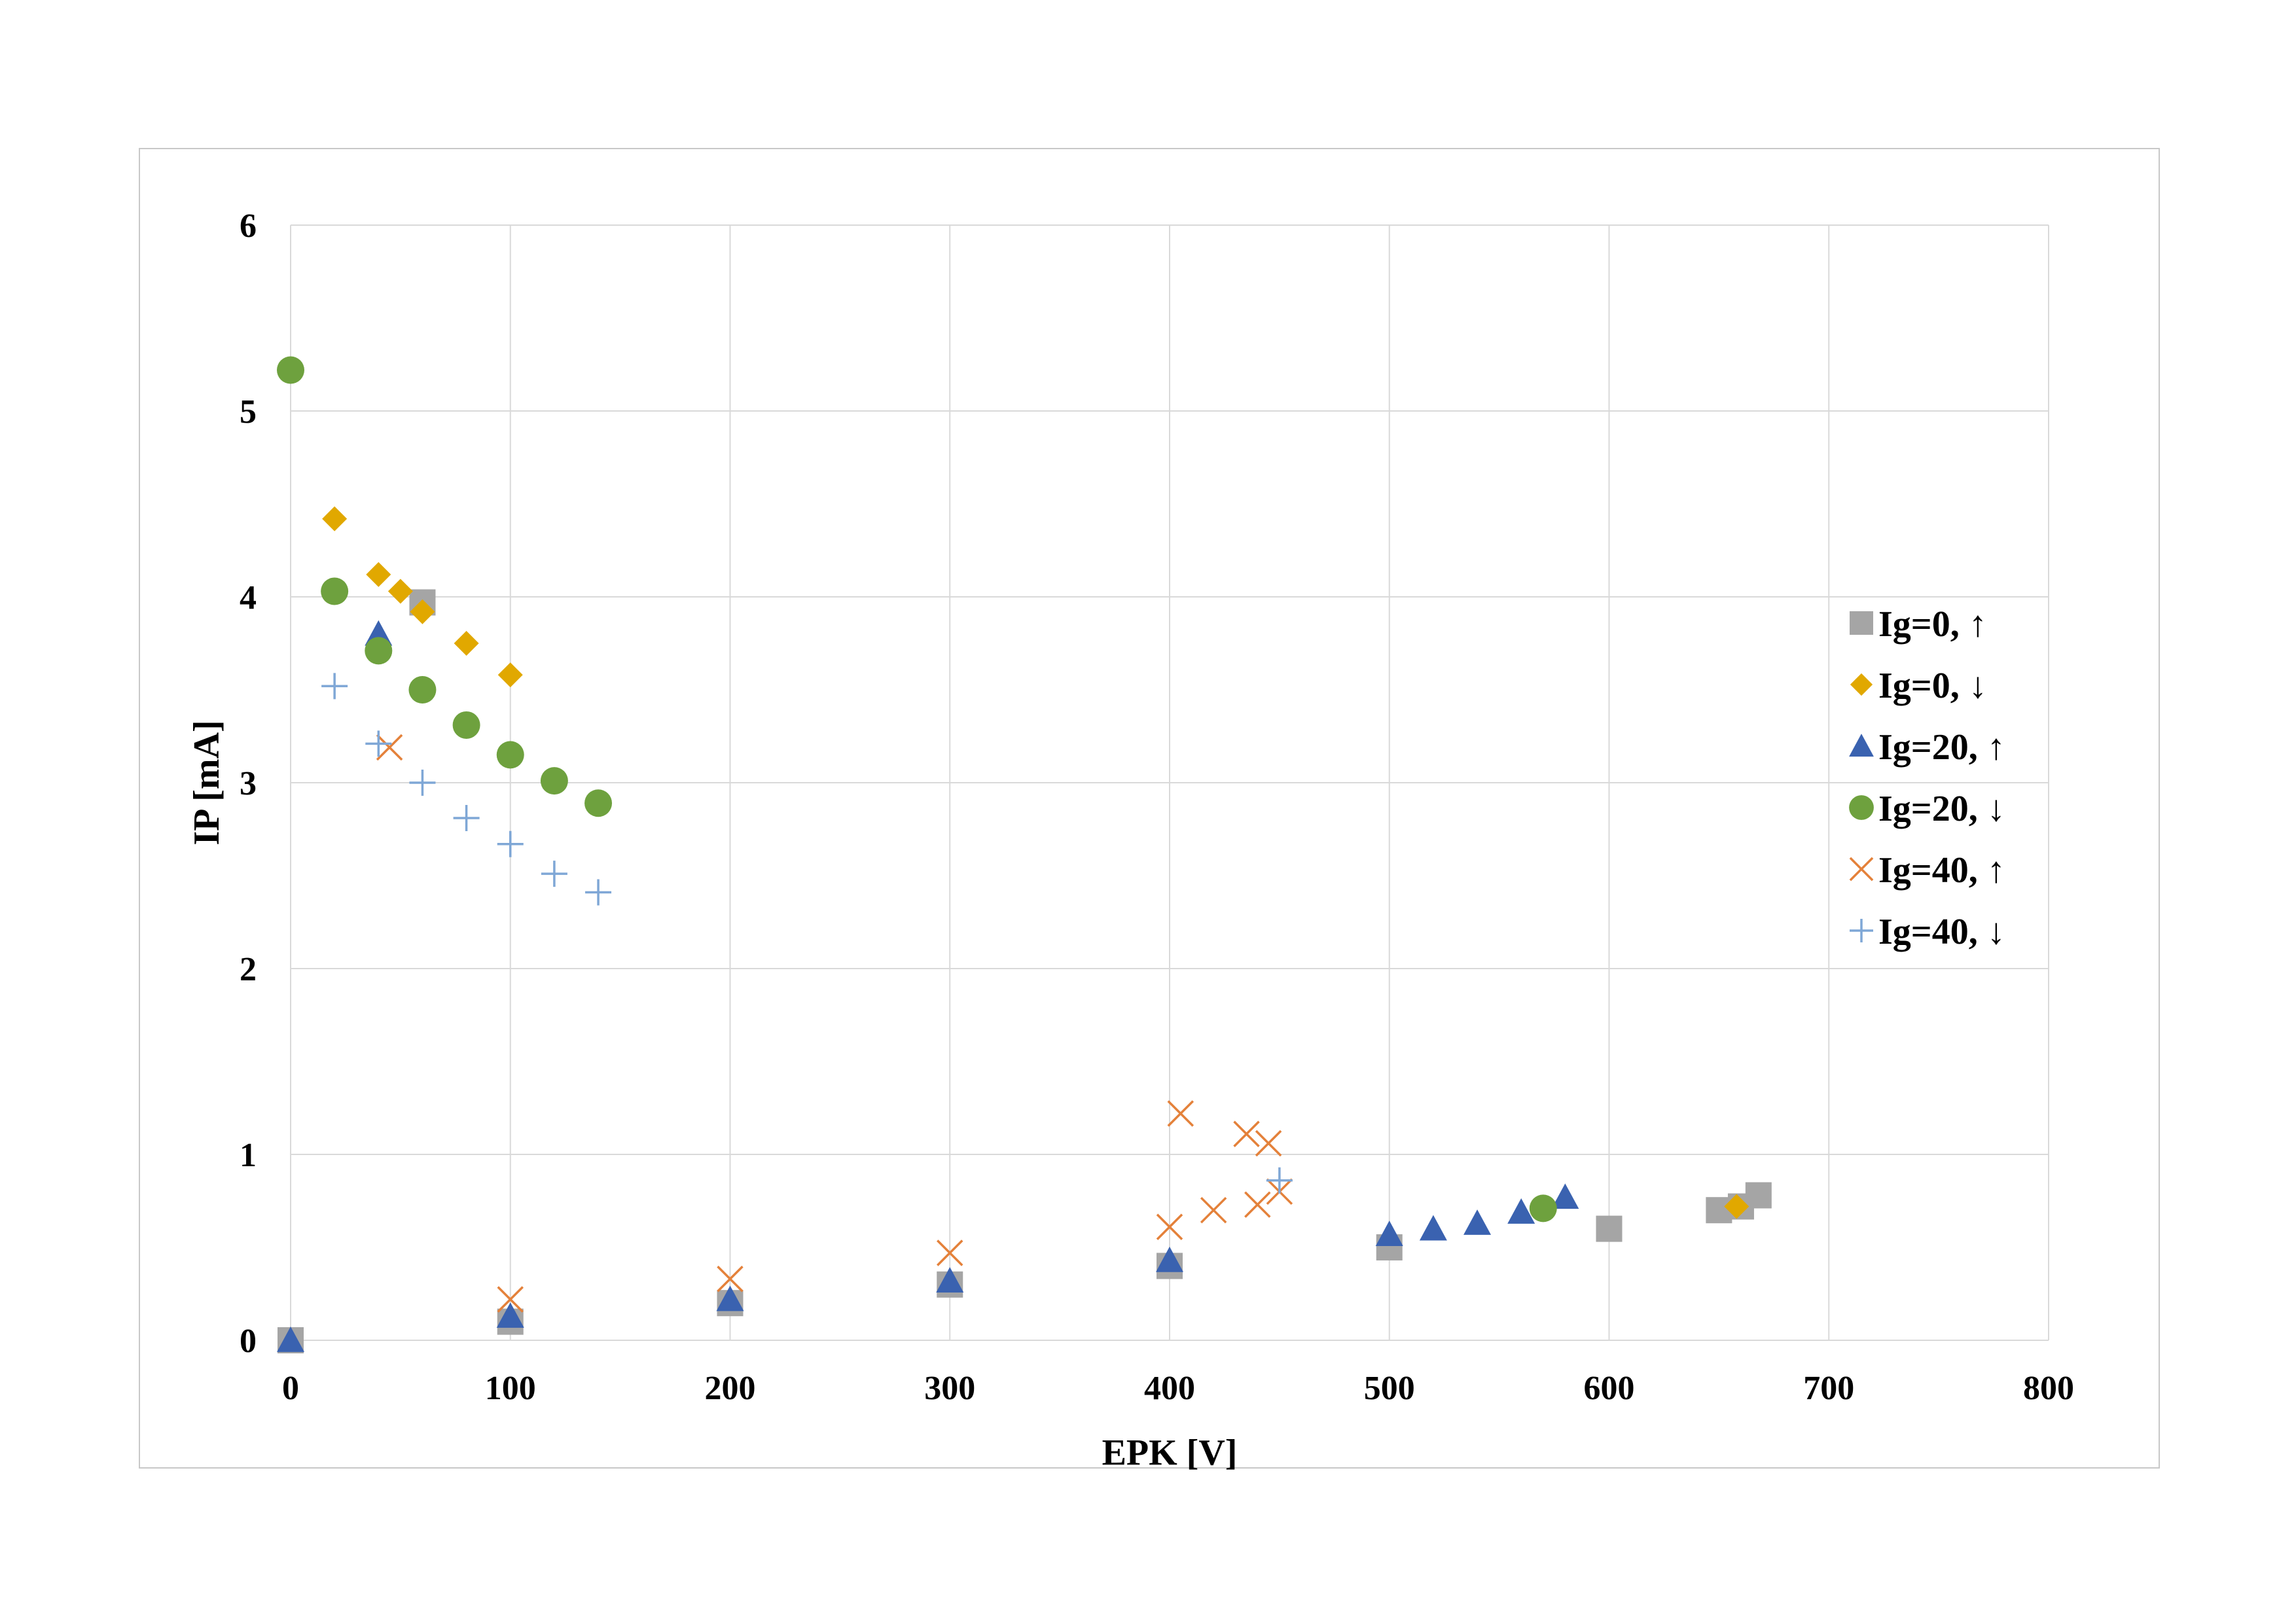  What do you see at coordinates (1389, 1388) in the screenshot?
I see `x-tick-label: 500` at bounding box center [1389, 1388].